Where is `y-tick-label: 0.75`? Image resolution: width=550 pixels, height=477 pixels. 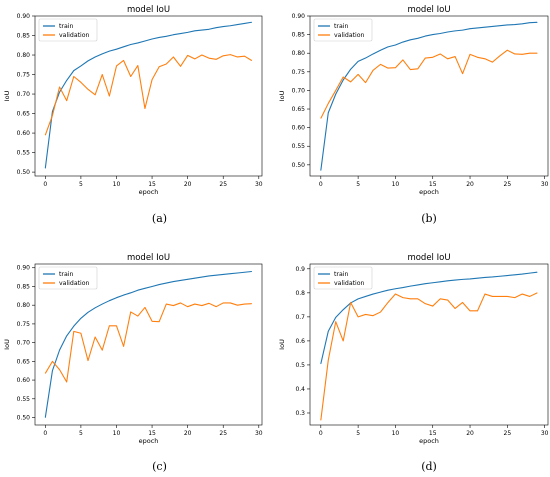
y-tick-label: 0.75 is located at coordinates (24, 324).